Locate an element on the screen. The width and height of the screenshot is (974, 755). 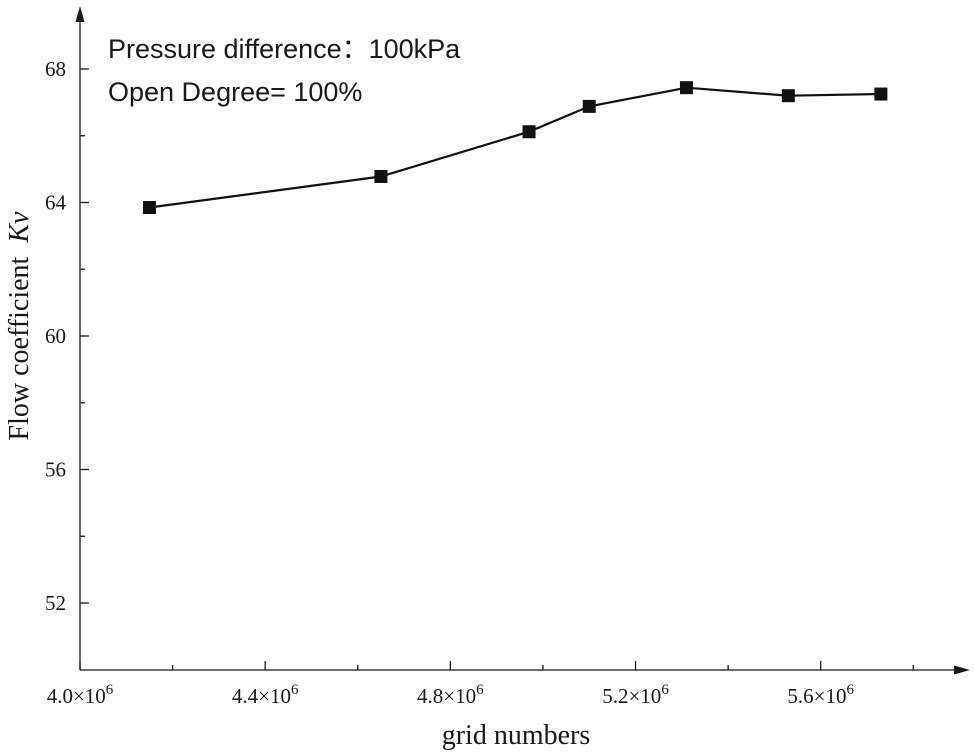
y-tick-label: 56 is located at coordinates (55, 470).